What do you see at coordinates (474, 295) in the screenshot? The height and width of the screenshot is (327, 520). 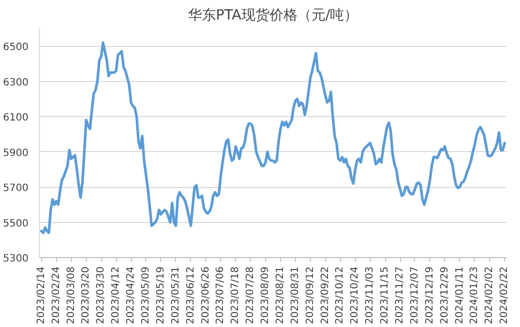 I see `x-tick-label: 2024/01/23` at bounding box center [474, 295].